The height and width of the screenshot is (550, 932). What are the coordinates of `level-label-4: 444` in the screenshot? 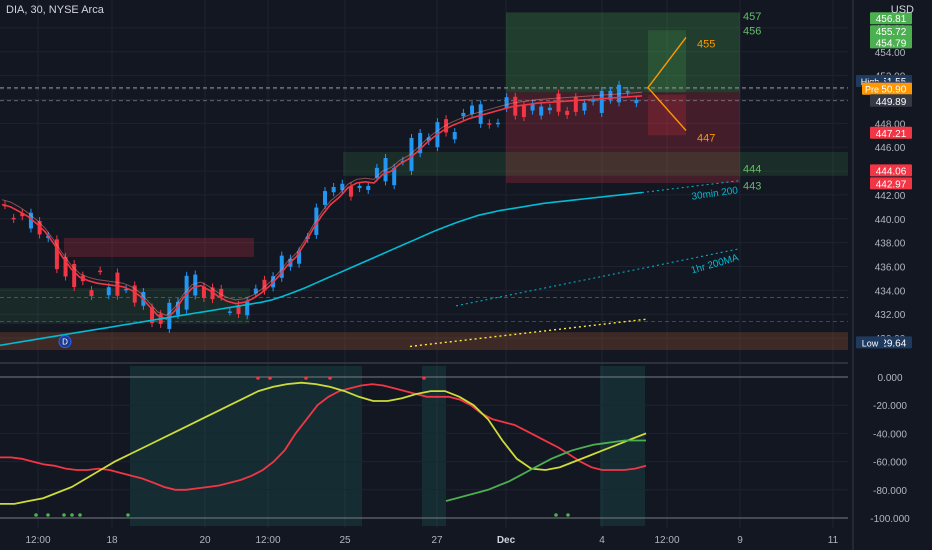 It's located at (752, 170).